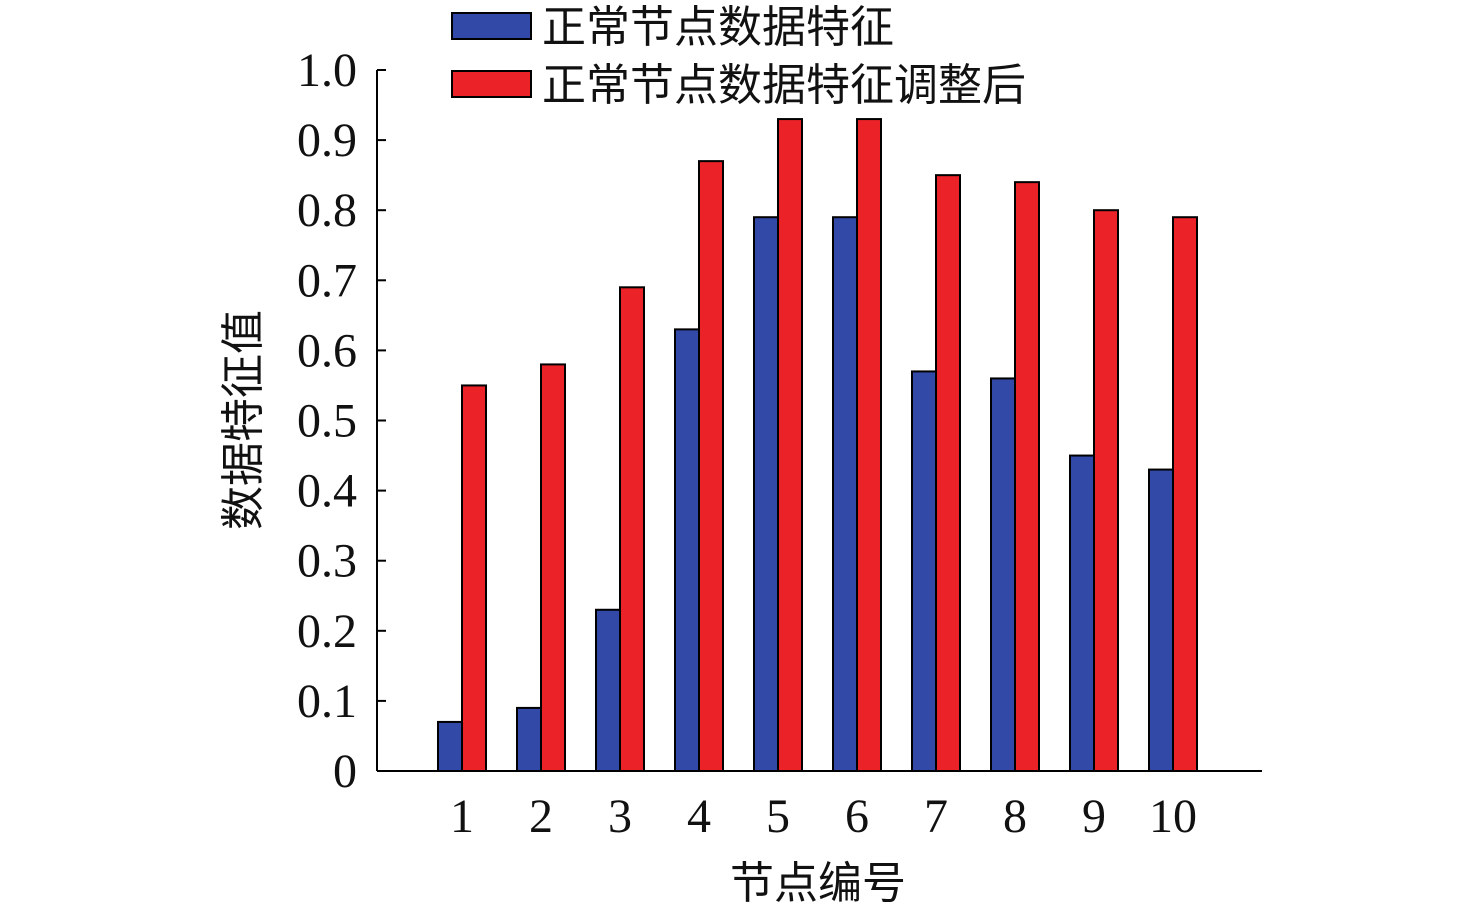 This screenshot has height=917, width=1476. I want to click on x-tick-label: 2, so click(541, 816).